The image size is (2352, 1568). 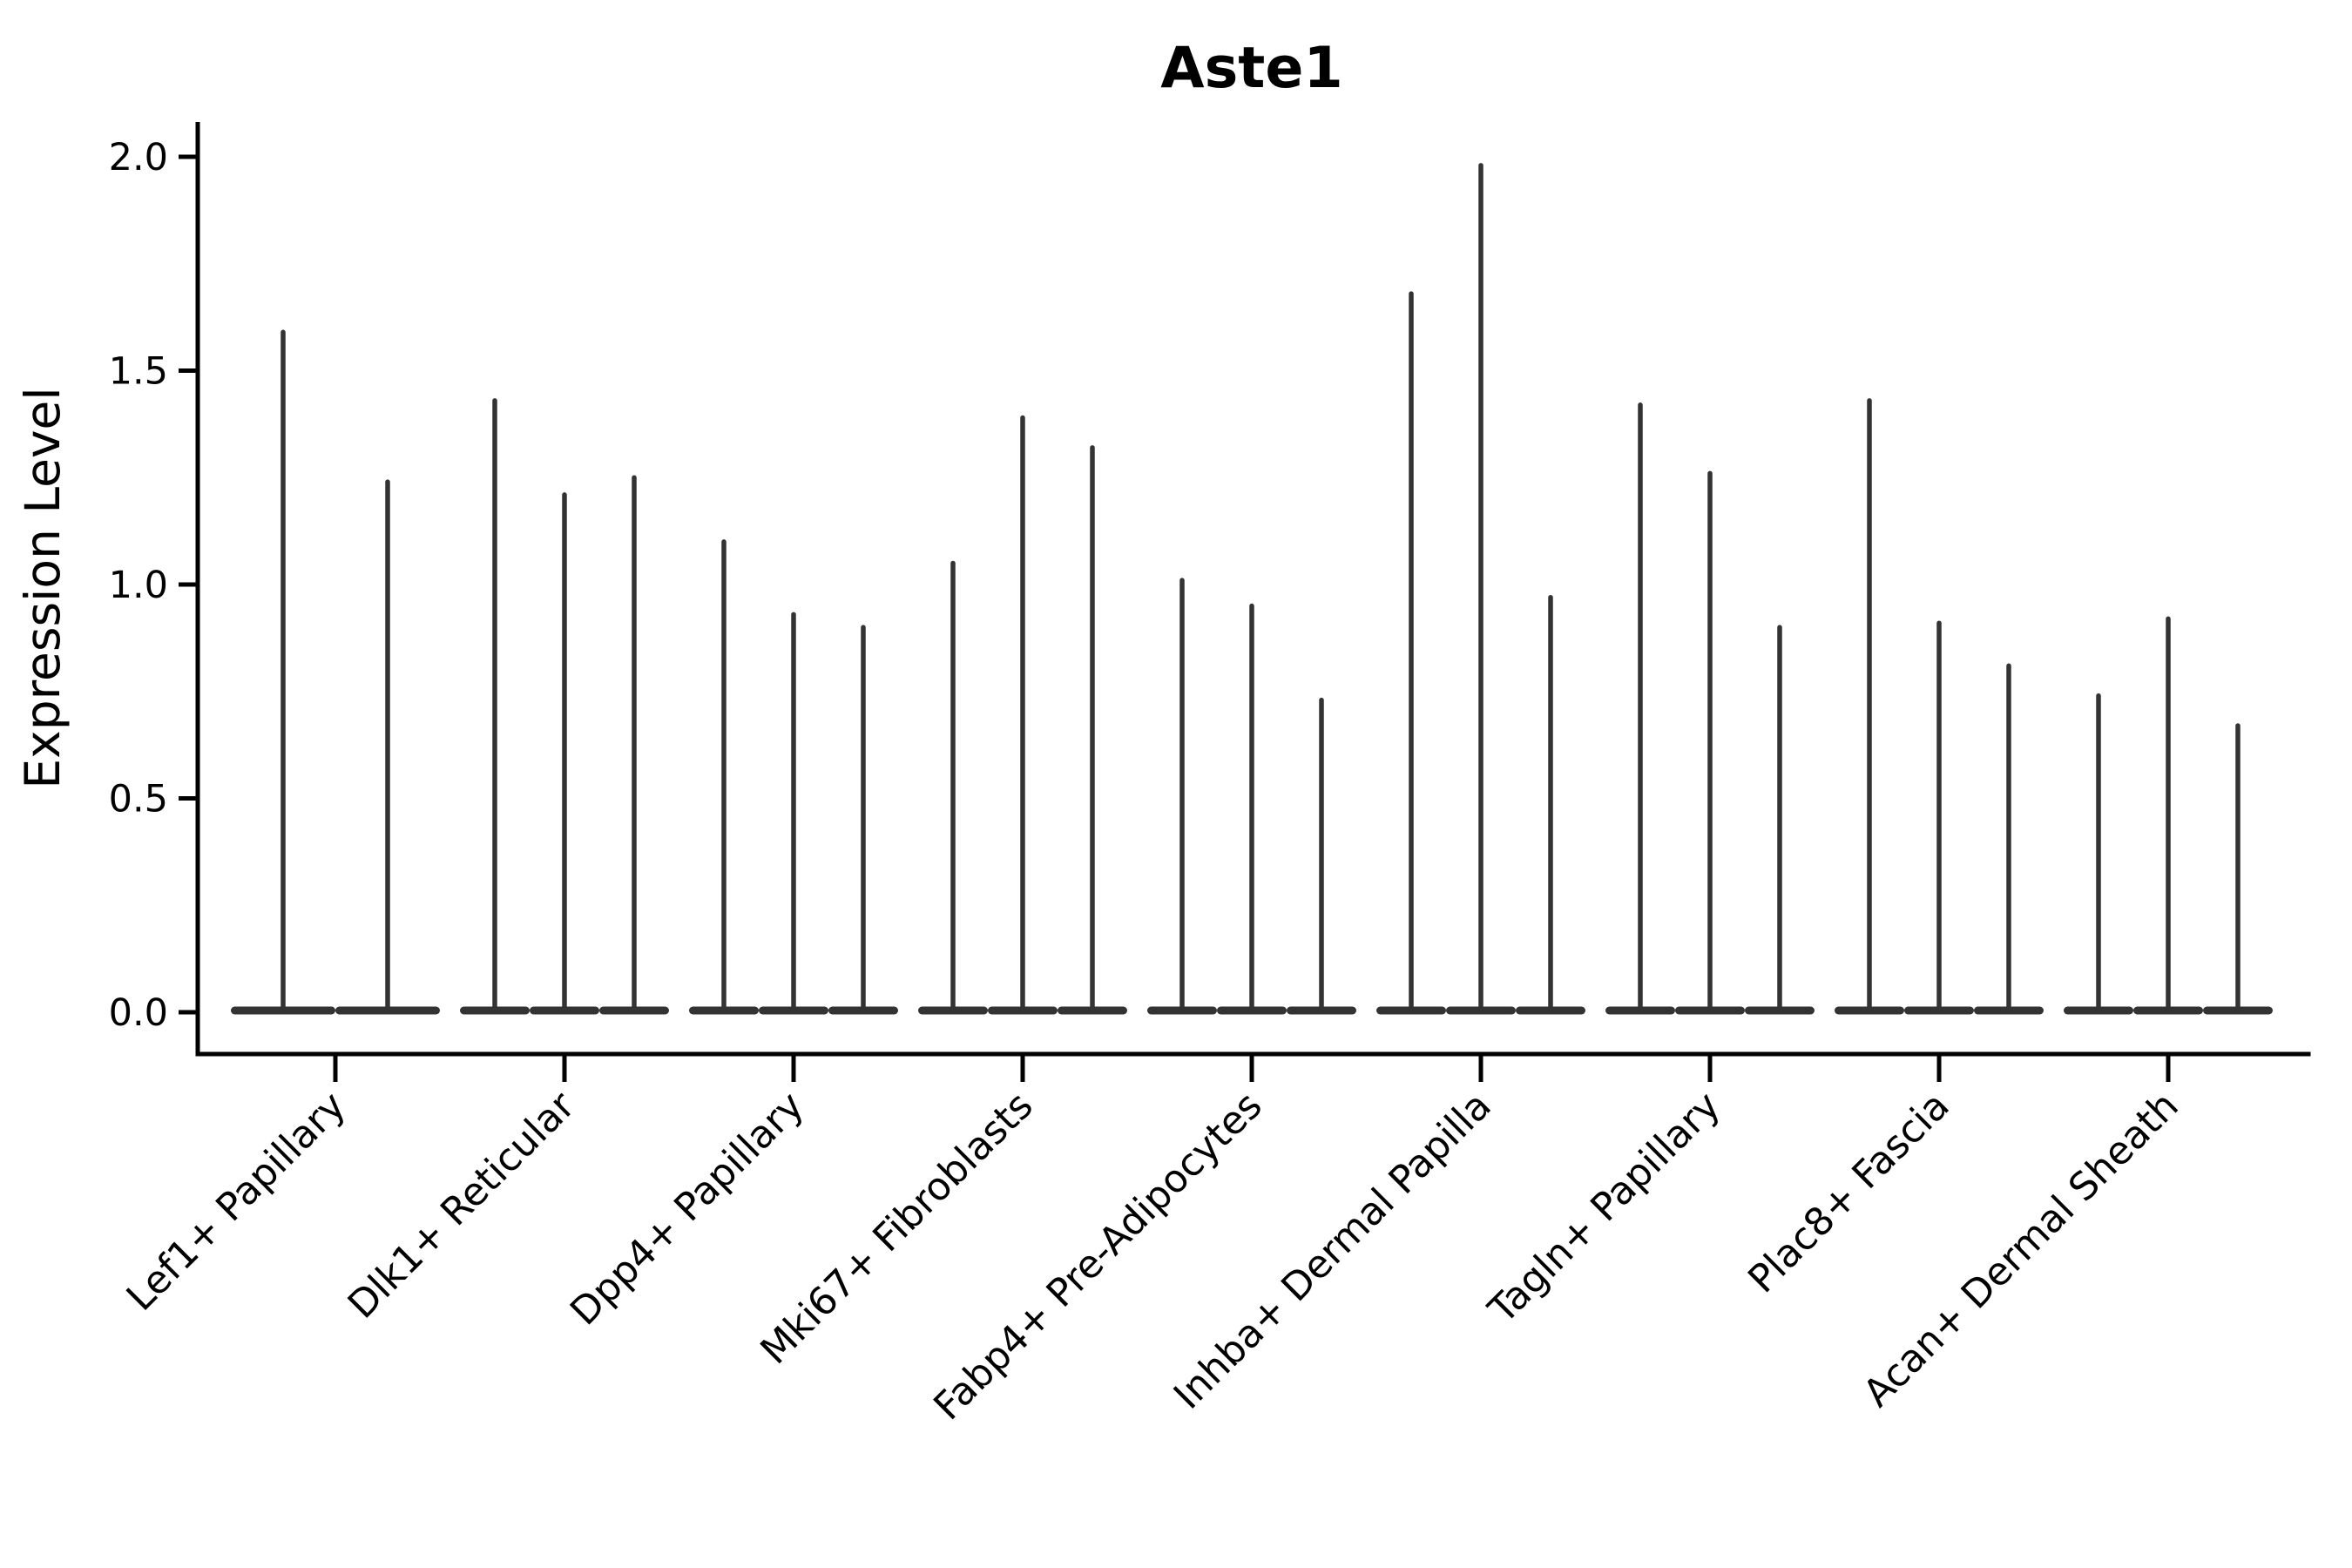 I want to click on y-tick-label: 0.5, so click(x=138, y=800).